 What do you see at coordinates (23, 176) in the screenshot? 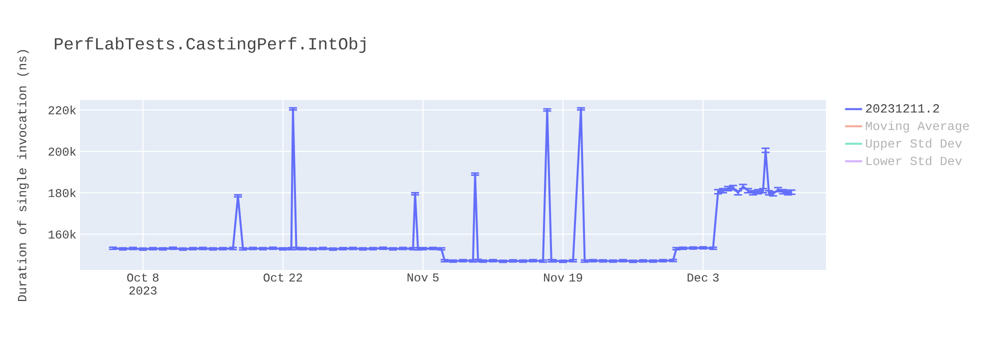
I see `y-axis-title: Duration of single invocation (ns)` at bounding box center [23, 176].